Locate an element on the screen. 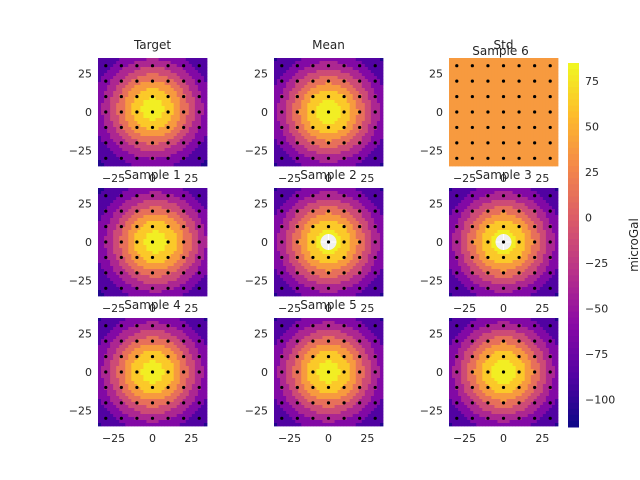 The width and height of the screenshot is (640, 480). x-tick-label: 25 is located at coordinates (542, 178).